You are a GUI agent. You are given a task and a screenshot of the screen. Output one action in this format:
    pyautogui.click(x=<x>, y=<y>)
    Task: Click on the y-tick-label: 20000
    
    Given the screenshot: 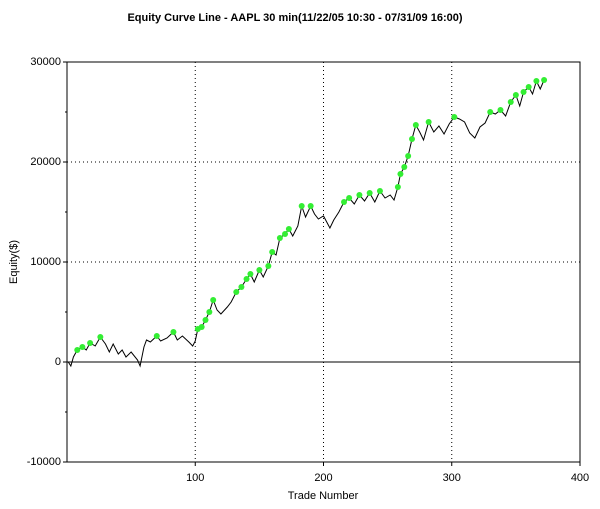 What is the action you would take?
    pyautogui.click(x=45, y=162)
    